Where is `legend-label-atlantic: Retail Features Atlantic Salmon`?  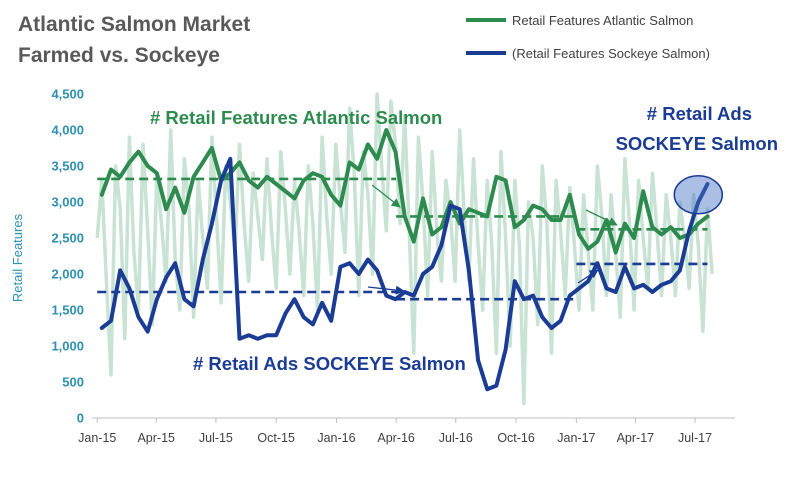 legend-label-atlantic: Retail Features Atlantic Salmon is located at coordinates (602, 20).